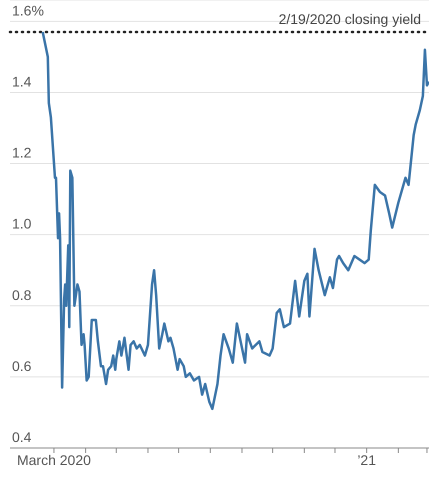  I want to click on y-tick-label: 1.6%, so click(28, 10).